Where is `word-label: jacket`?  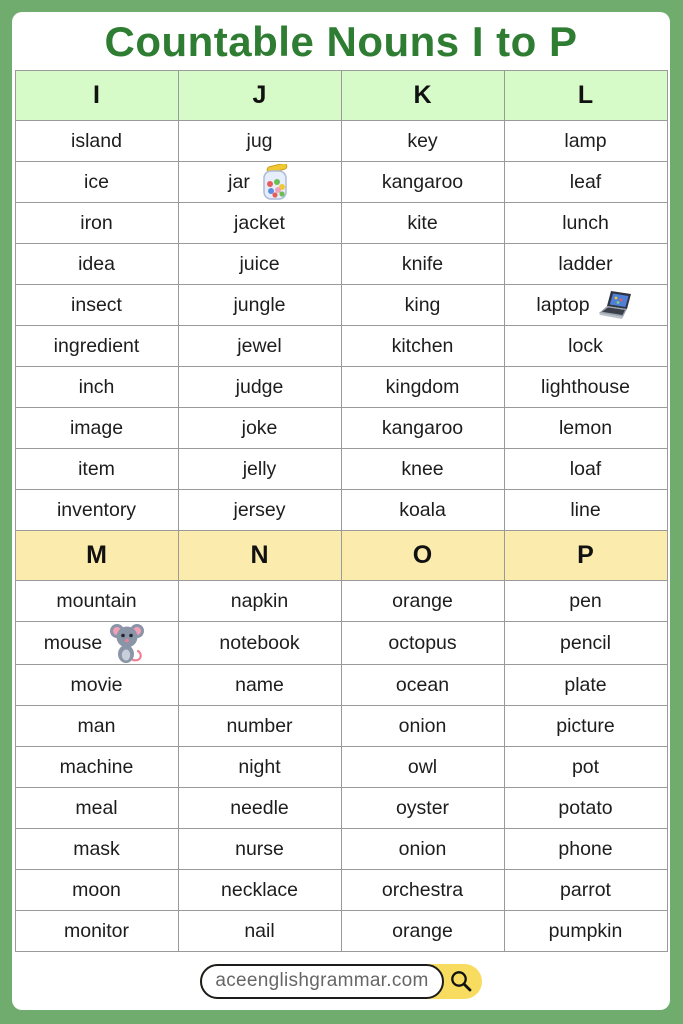
word-label: jacket is located at coordinates (259, 222).